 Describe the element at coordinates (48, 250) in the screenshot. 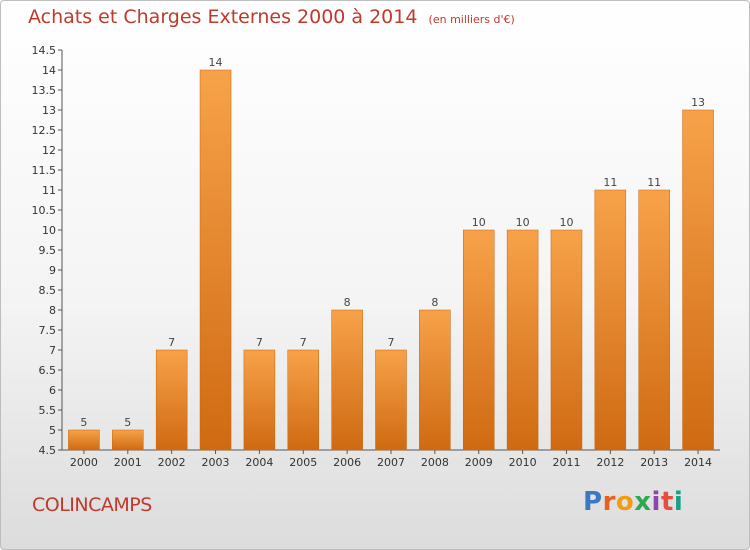

I see `y-tick-label: 9.5` at that location.